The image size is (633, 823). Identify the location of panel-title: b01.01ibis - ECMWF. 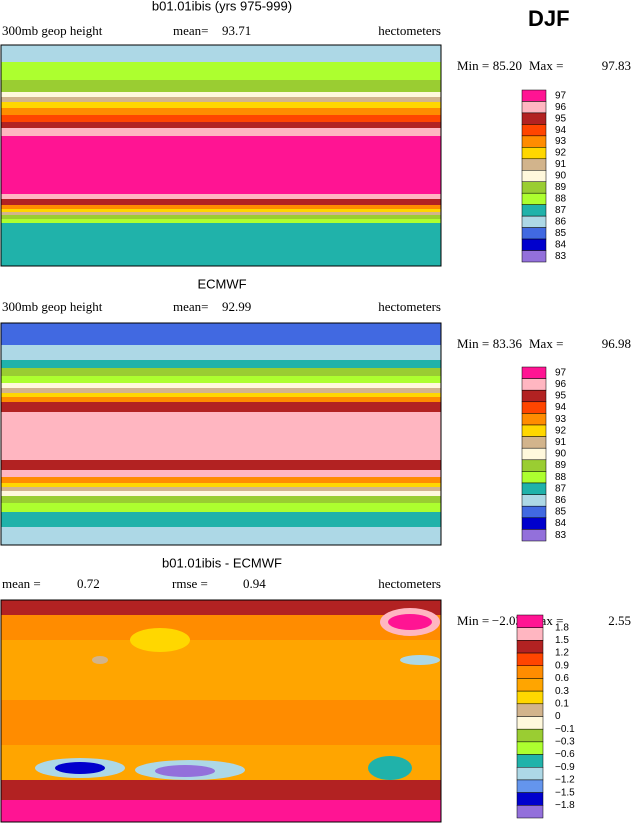
(222, 562).